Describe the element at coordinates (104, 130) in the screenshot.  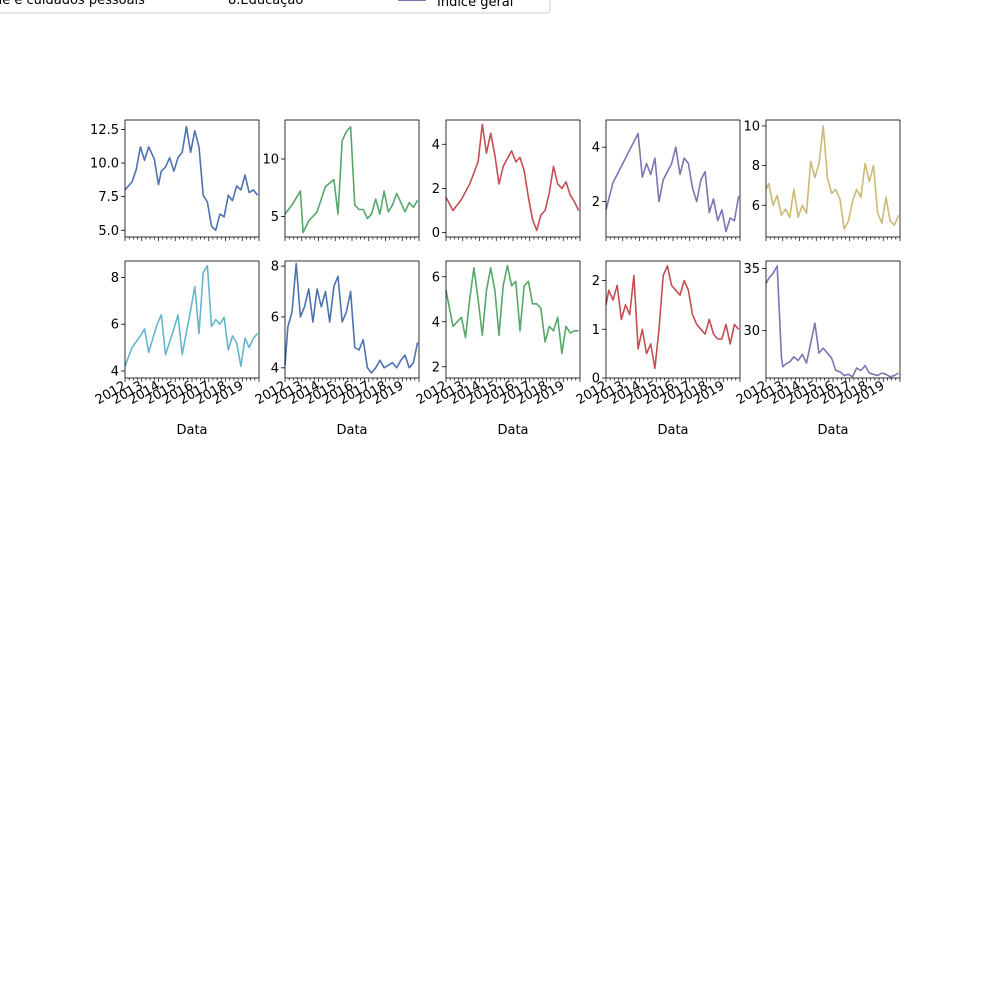
I see `y-tick-label: 12.5` at that location.